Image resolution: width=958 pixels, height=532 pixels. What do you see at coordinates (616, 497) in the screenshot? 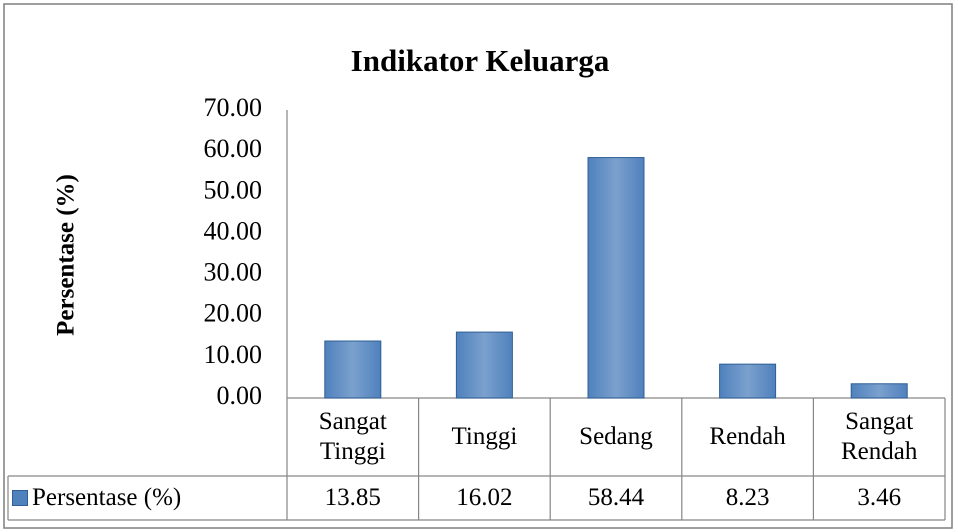
I see `table-value: 58.44` at bounding box center [616, 497].